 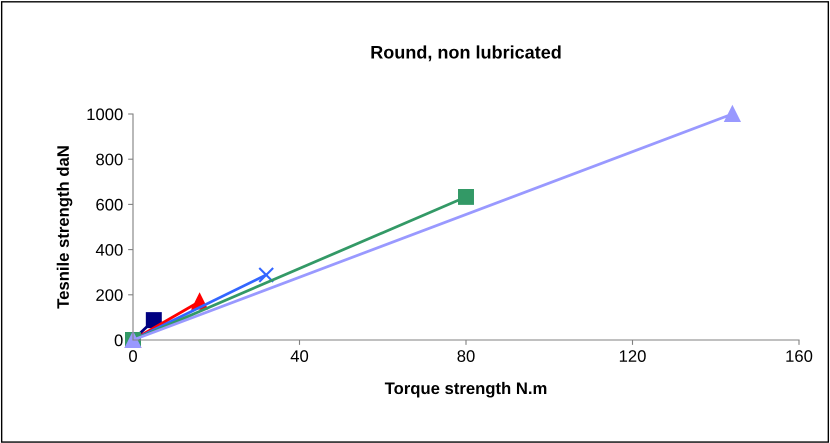 What do you see at coordinates (299, 356) in the screenshot?
I see `x-tick-label: 40` at bounding box center [299, 356].